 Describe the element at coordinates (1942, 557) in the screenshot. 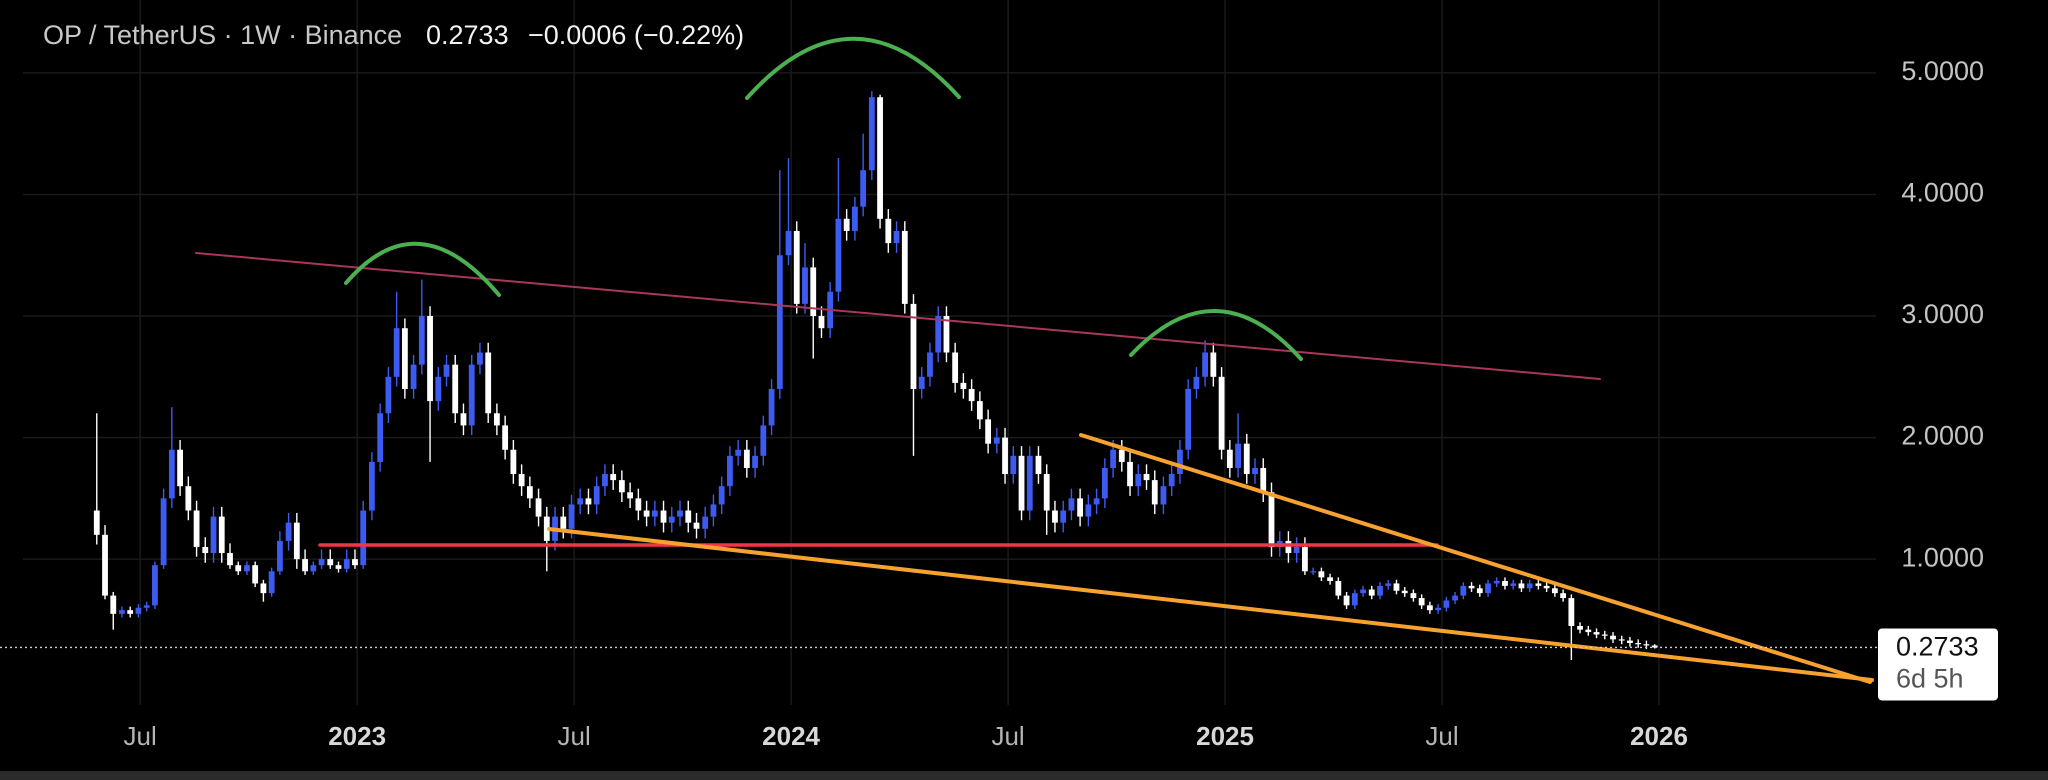

I see `y-tick-label: 1.0000` at that location.